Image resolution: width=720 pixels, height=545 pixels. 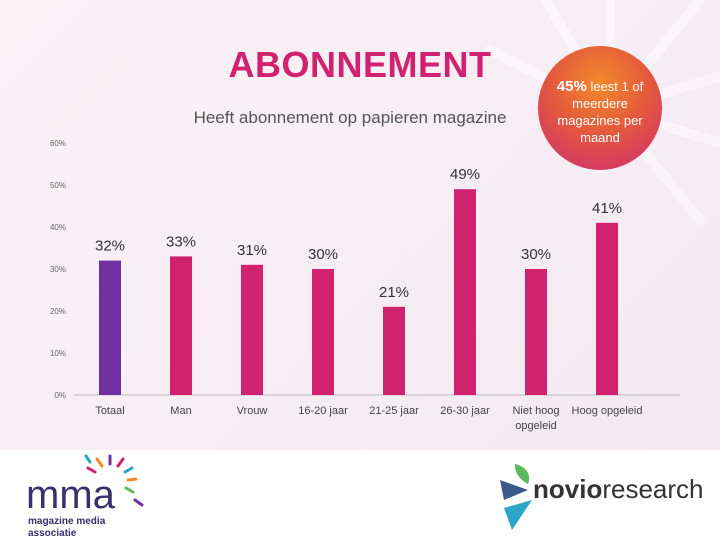 I want to click on slide-title: ABONNEMENT, so click(x=360, y=64).